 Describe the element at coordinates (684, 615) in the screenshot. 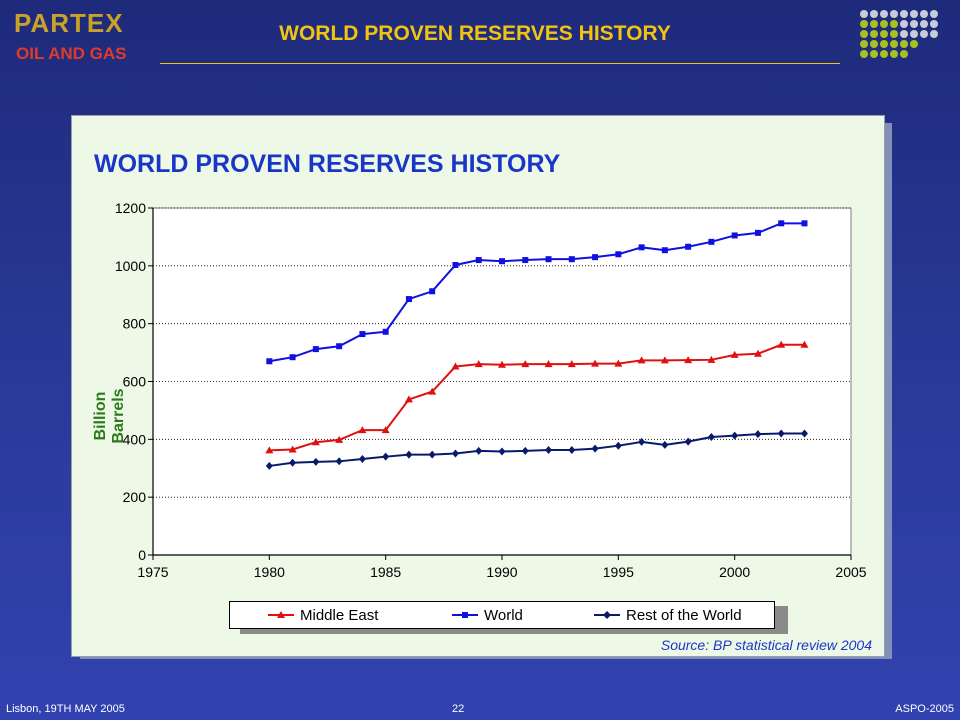

I see `legend-label-rest-of-world: Rest of the World` at that location.